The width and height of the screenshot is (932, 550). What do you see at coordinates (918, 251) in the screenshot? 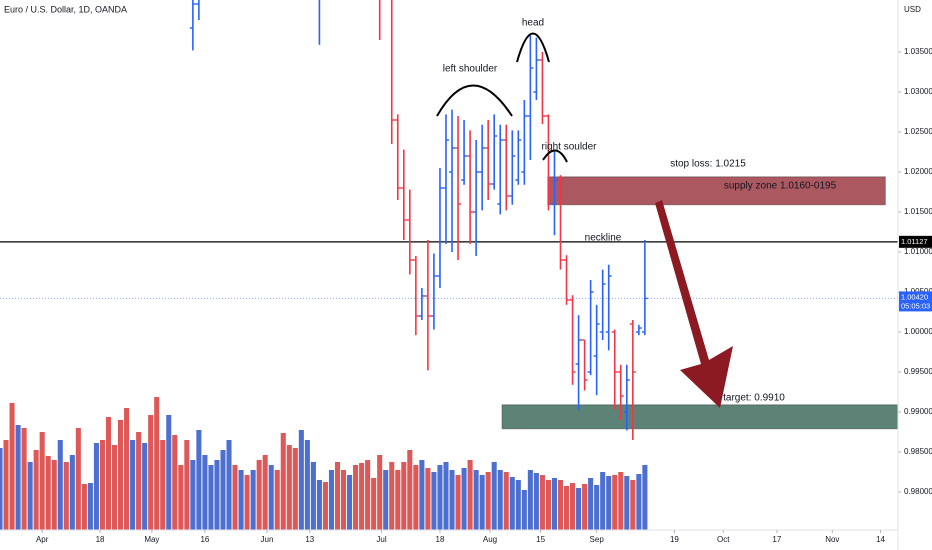
I see `y-tick-label: 1.01000` at bounding box center [918, 251].